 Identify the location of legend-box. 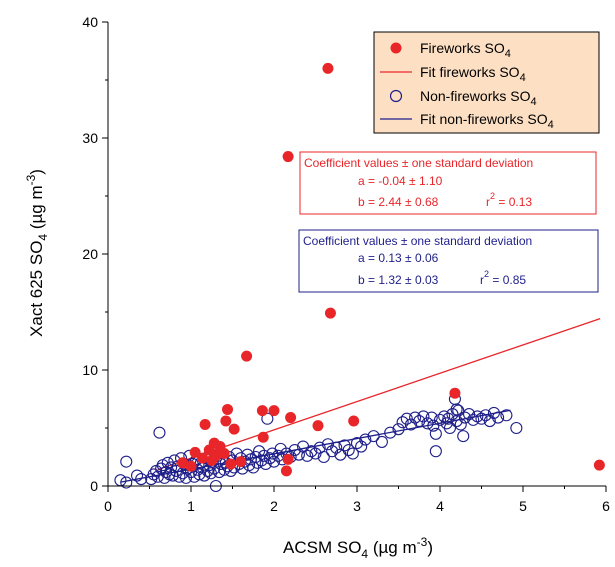
(486, 82).